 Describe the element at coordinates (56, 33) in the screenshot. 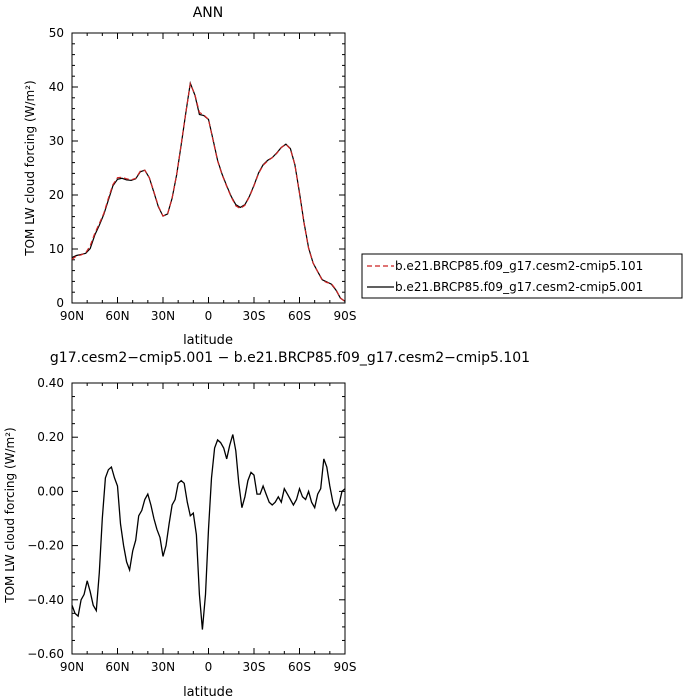

I see `y-tick-label: 50` at that location.